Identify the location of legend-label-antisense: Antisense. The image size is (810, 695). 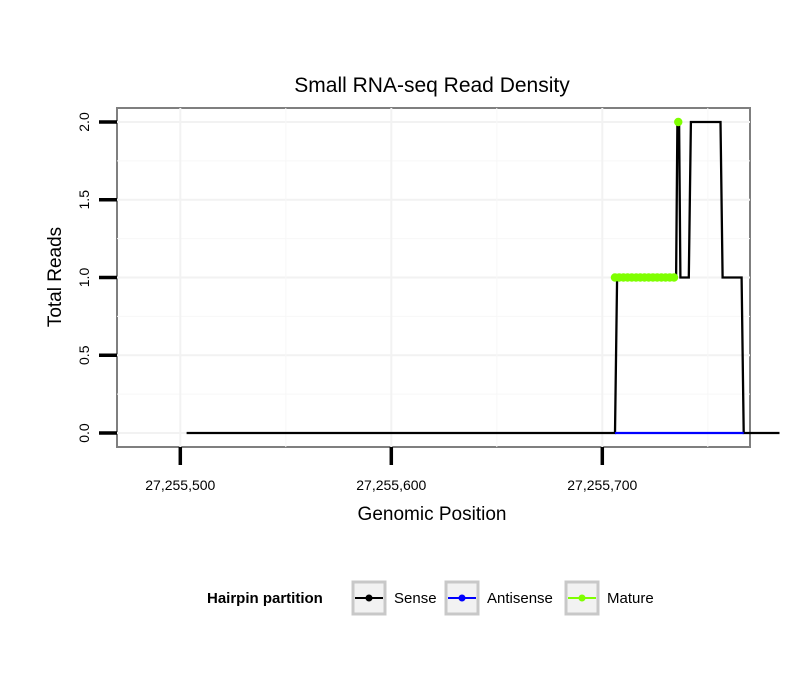
(520, 598).